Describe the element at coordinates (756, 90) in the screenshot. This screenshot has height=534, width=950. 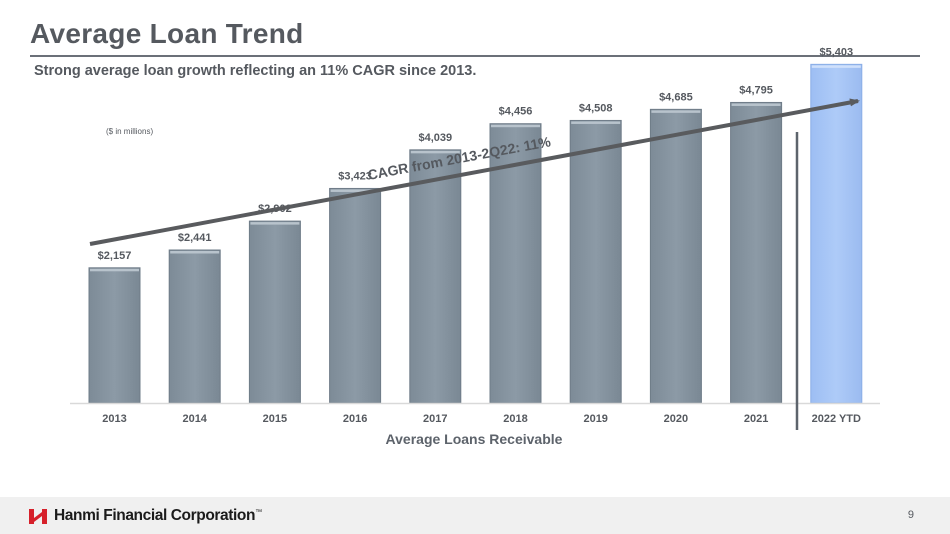
I see `value-label: $4,795` at that location.